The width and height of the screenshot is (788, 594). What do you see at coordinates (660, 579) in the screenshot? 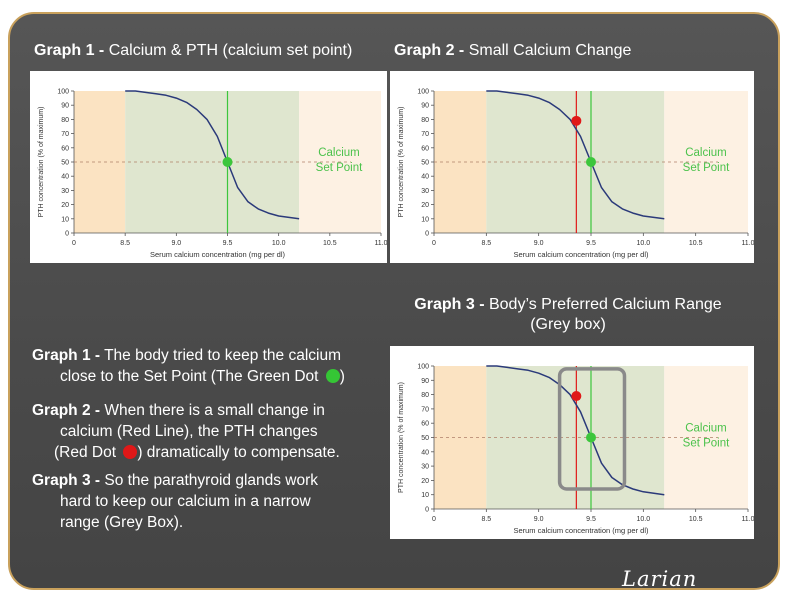
I see `signature-logo: Larian` at bounding box center [660, 579].